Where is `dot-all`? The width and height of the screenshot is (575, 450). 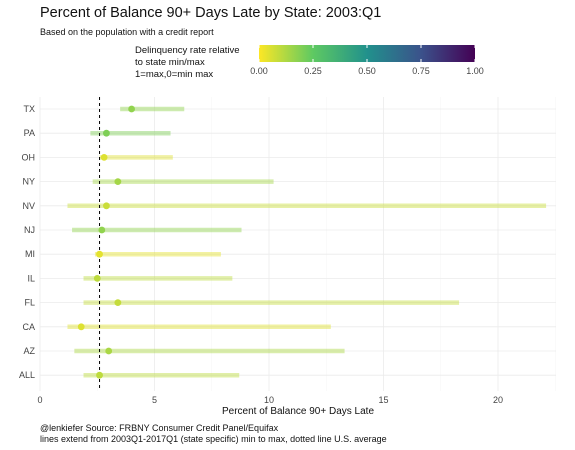
dot-all is located at coordinates (99, 375).